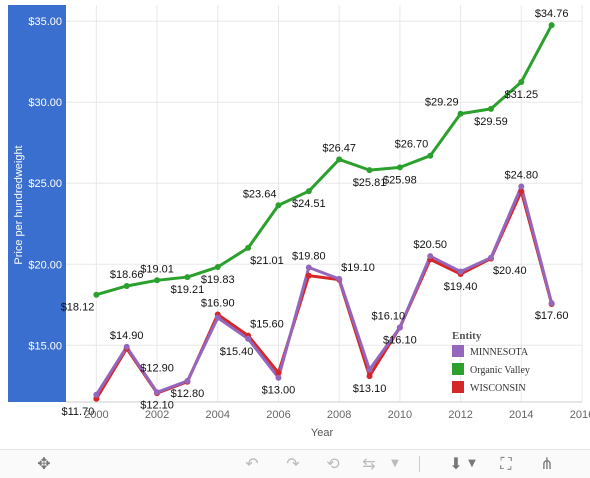  What do you see at coordinates (467, 336) in the screenshot?
I see `legend-title: Entity` at bounding box center [467, 336].